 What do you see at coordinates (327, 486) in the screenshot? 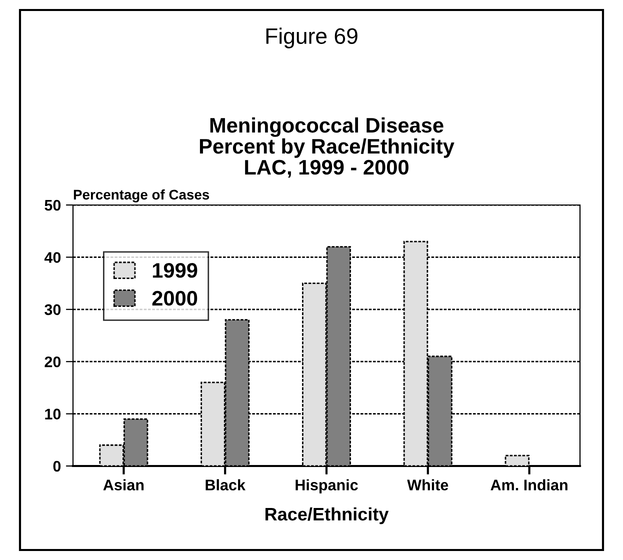
I see `x-tick-label: Hispanic` at bounding box center [327, 486].